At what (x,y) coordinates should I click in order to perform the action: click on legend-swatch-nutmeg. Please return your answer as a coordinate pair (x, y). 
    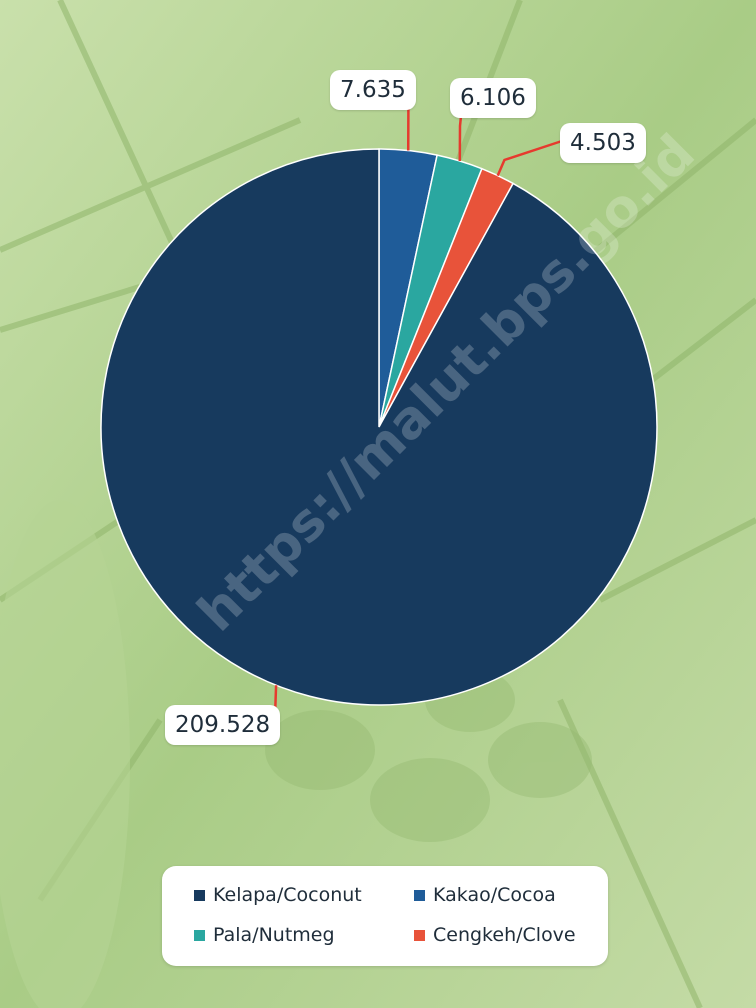
    Looking at the image, I should click on (199, 935).